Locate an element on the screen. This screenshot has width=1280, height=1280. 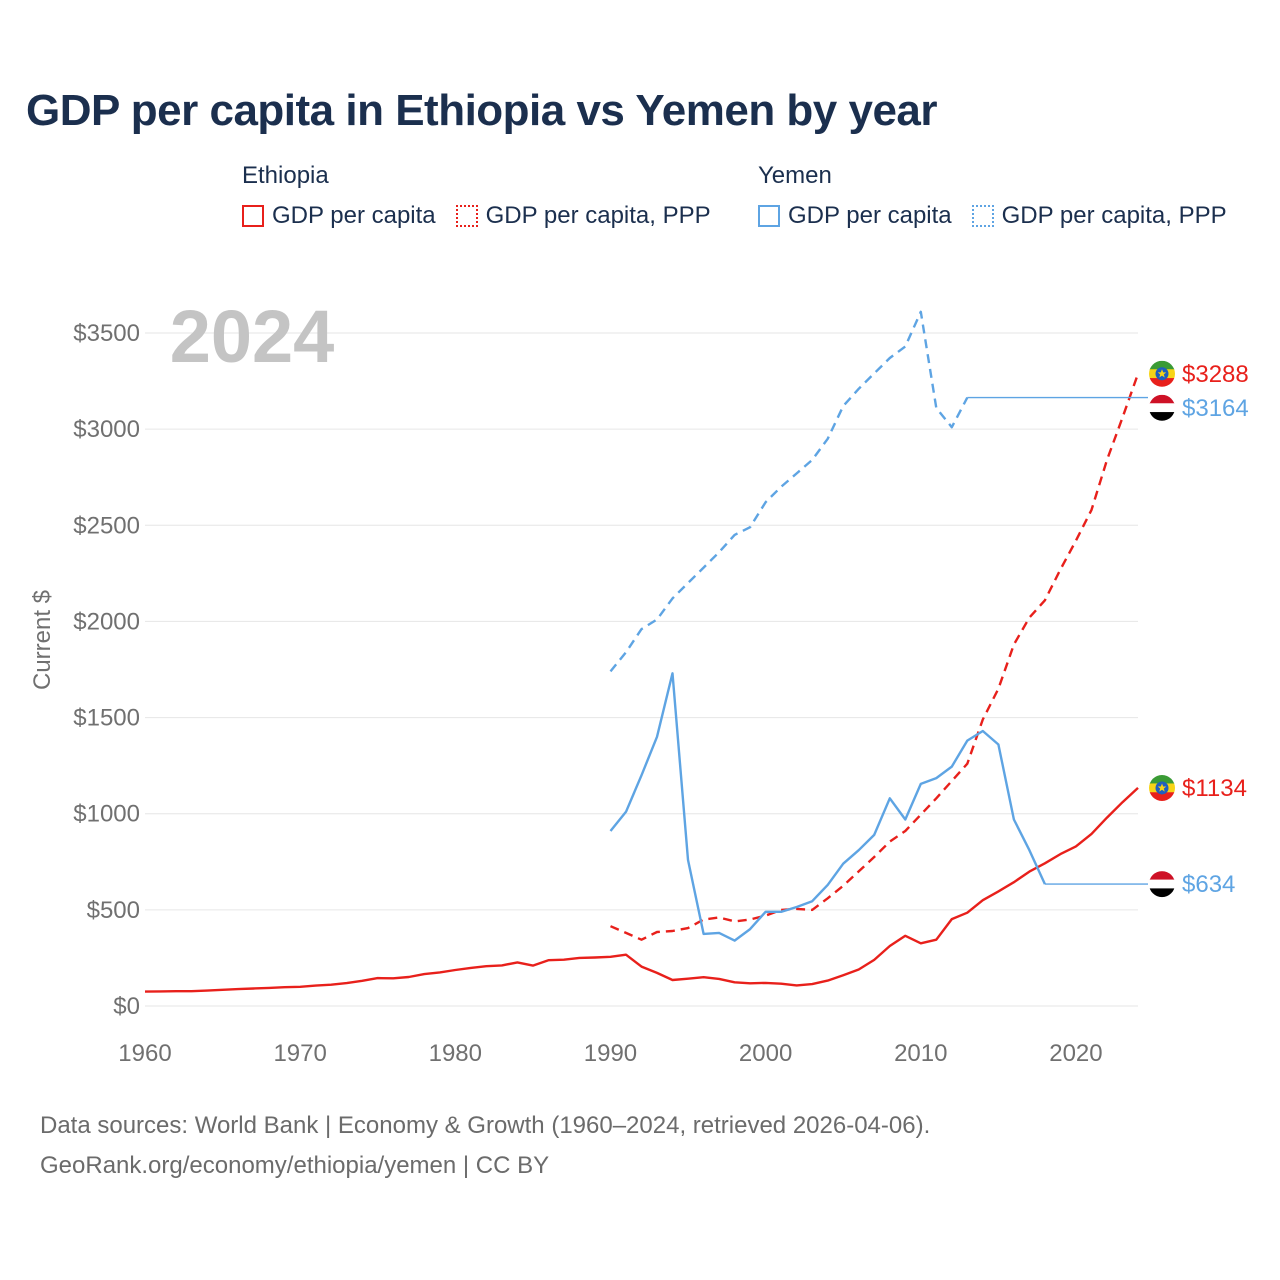
y-tick-label: $2500 is located at coordinates (106, 525).